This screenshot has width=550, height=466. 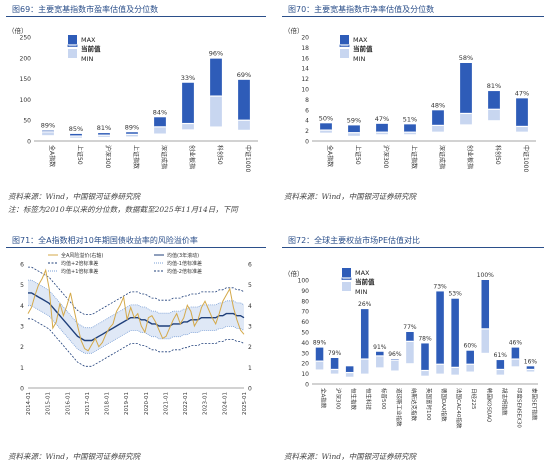 What do you see at coordinates (305, 312) in the screenshot?
I see `y-tick-label: 70` at bounding box center [305, 312].